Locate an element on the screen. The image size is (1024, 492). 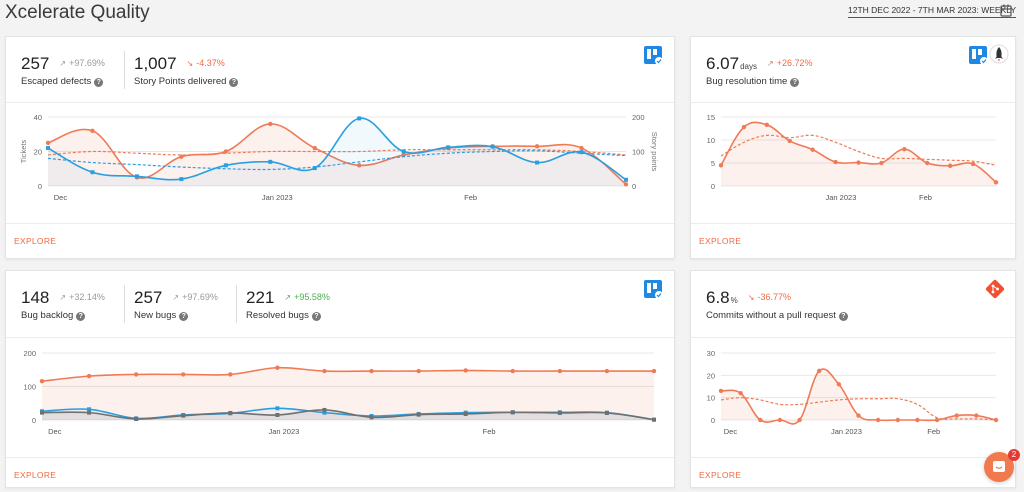
calendar-icon is located at coordinates (1006, 10).